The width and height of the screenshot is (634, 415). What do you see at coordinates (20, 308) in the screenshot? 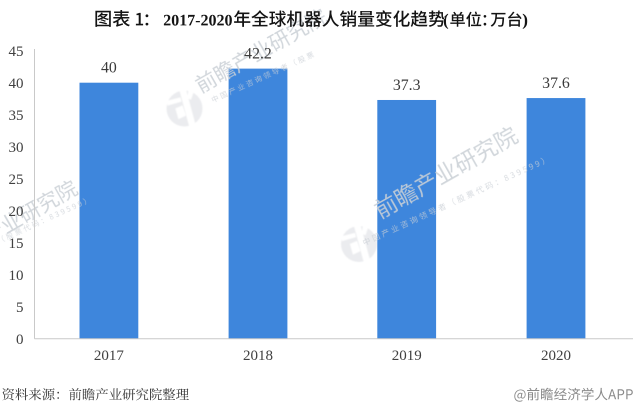
I see `svg-text: 5` at bounding box center [20, 308].